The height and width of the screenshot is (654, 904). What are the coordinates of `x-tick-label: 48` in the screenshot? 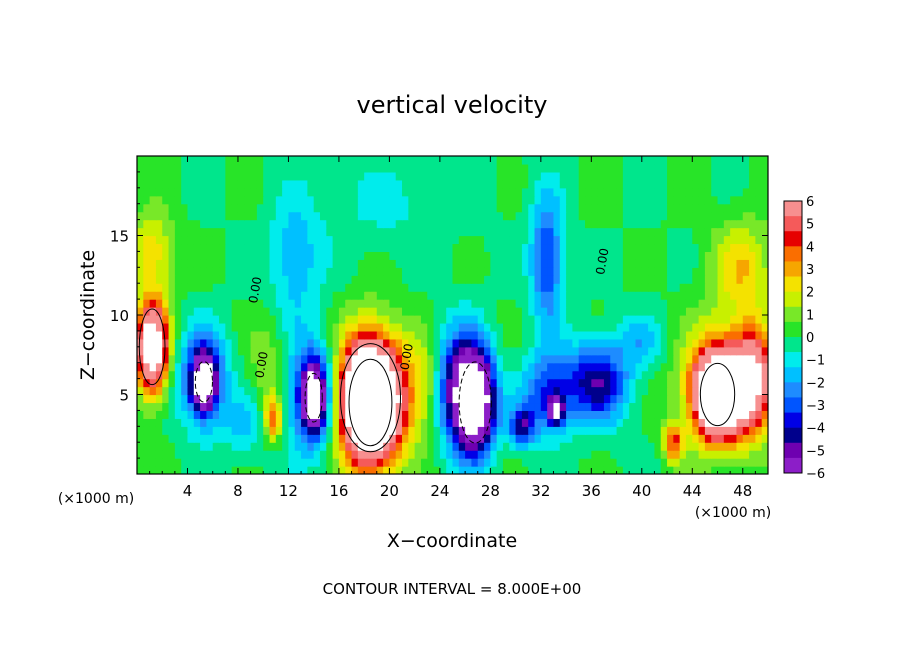 It's located at (742, 491).